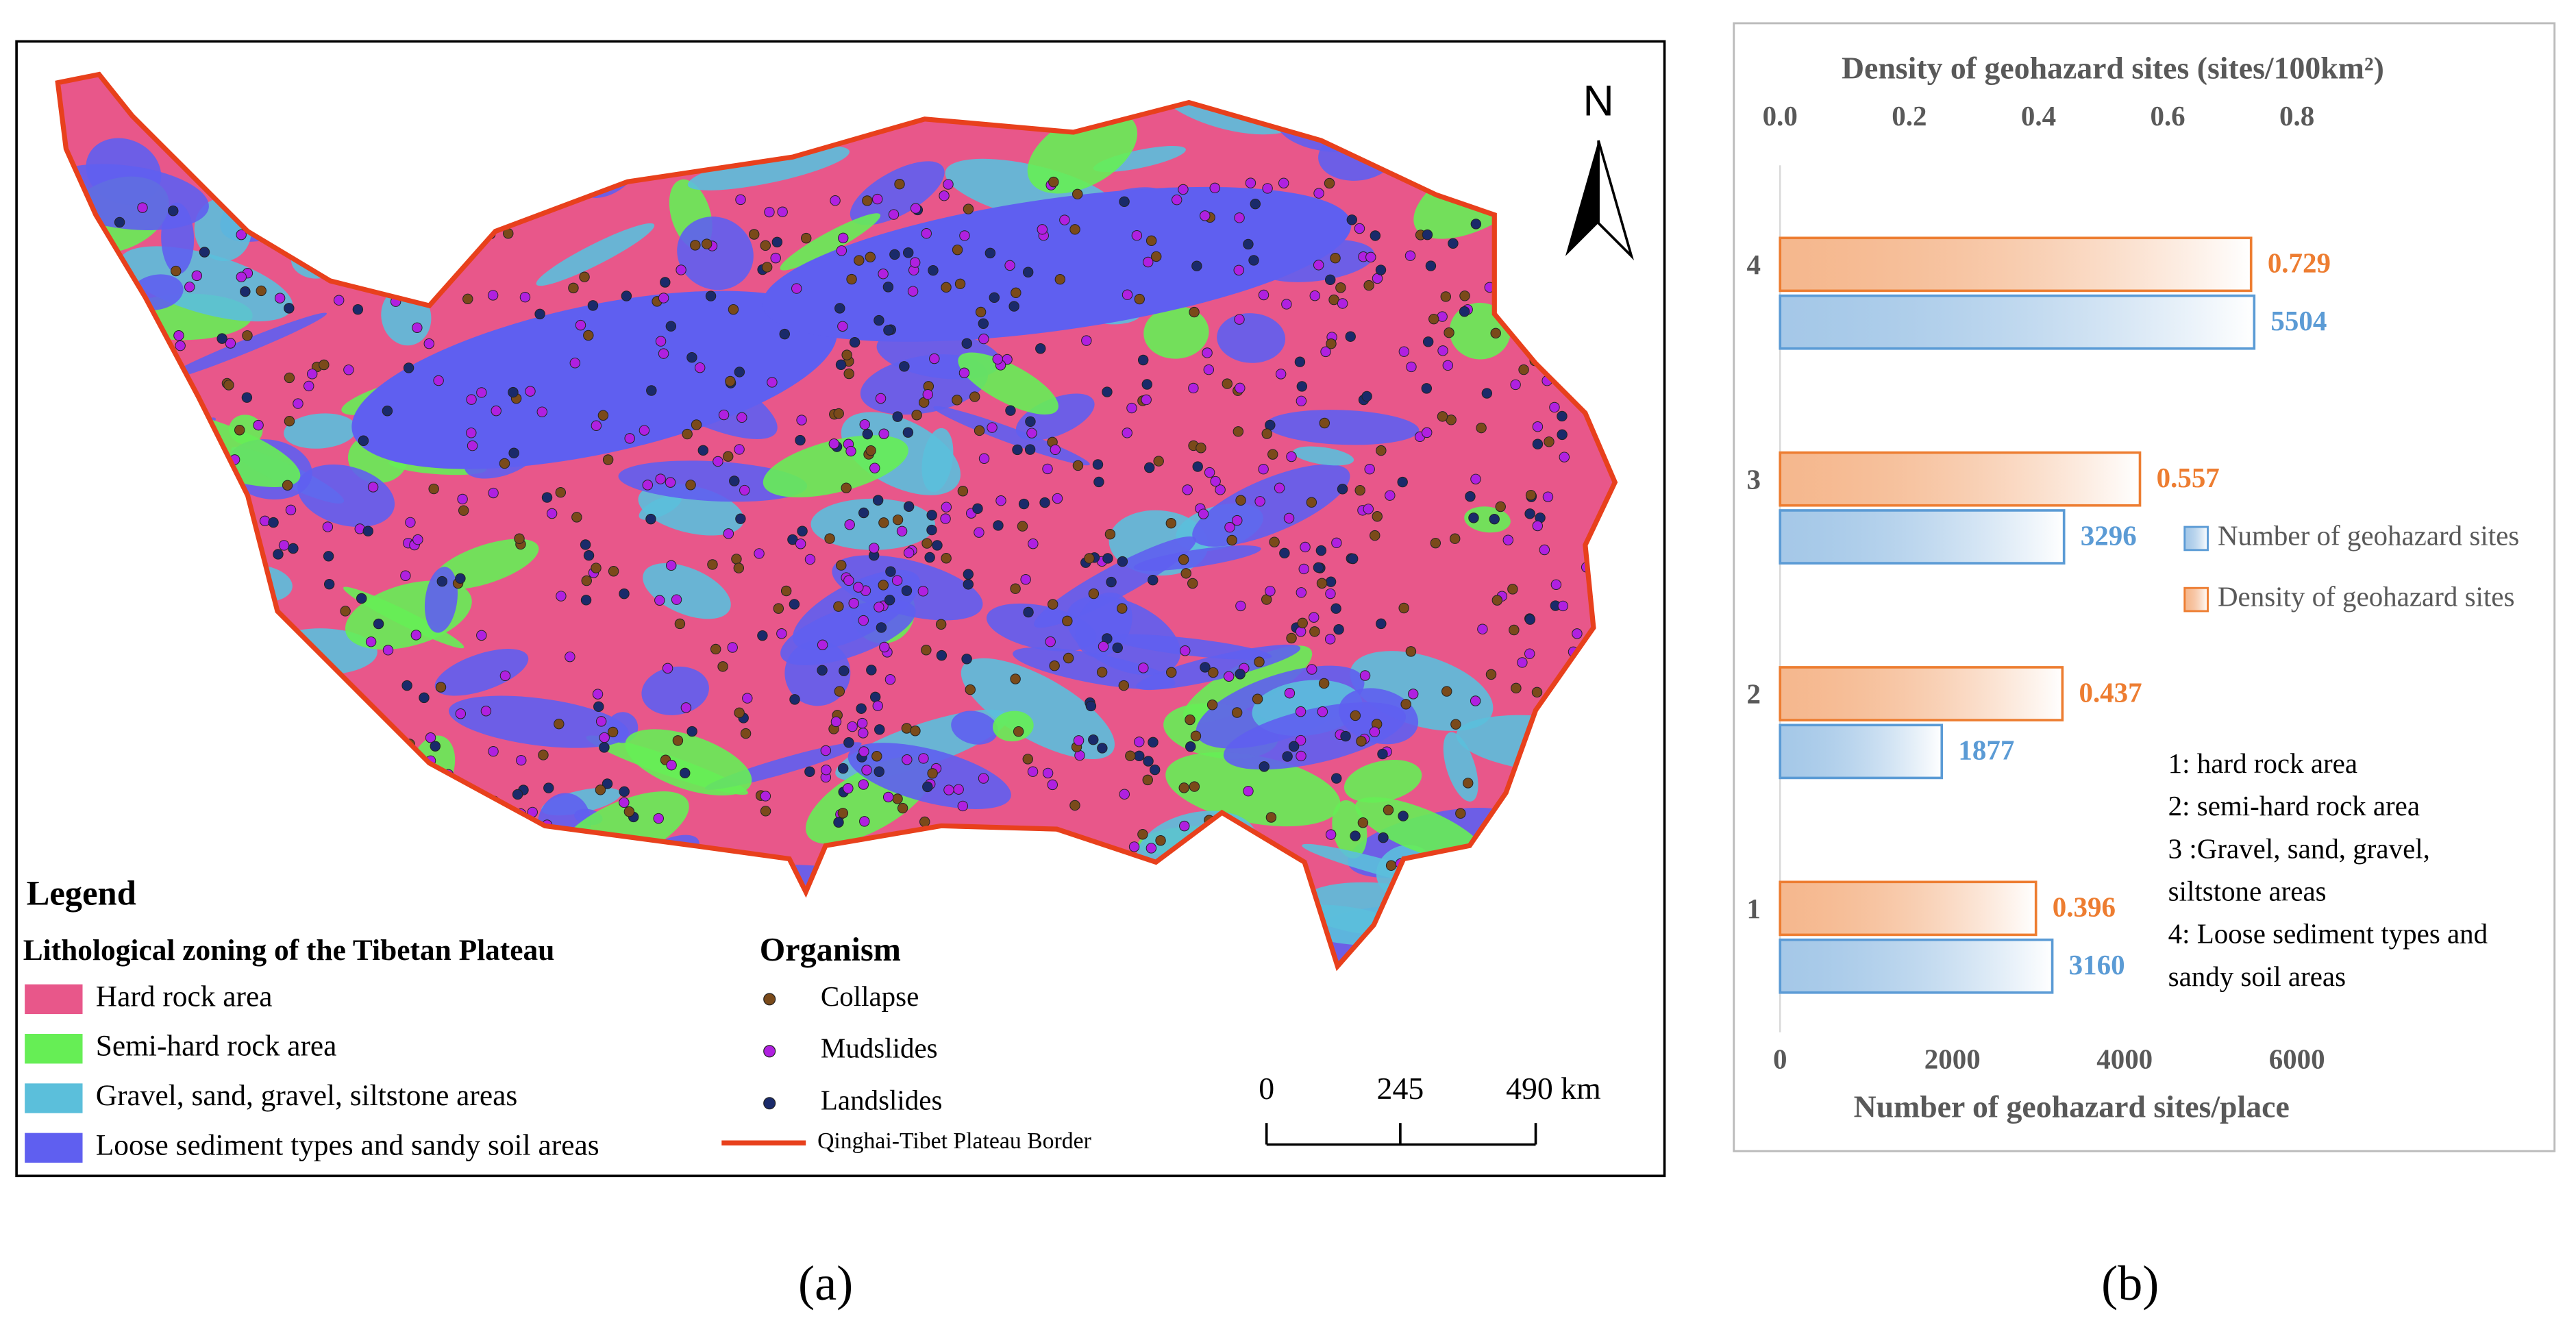  Describe the element at coordinates (54, 999) in the screenshot. I see `zone-swatch` at that location.